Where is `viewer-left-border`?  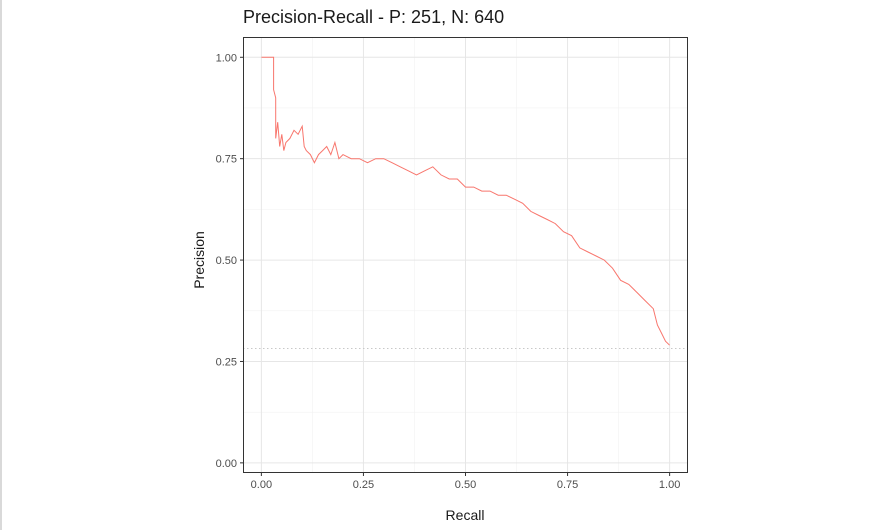 viewer-left-border is located at coordinates (1, 265).